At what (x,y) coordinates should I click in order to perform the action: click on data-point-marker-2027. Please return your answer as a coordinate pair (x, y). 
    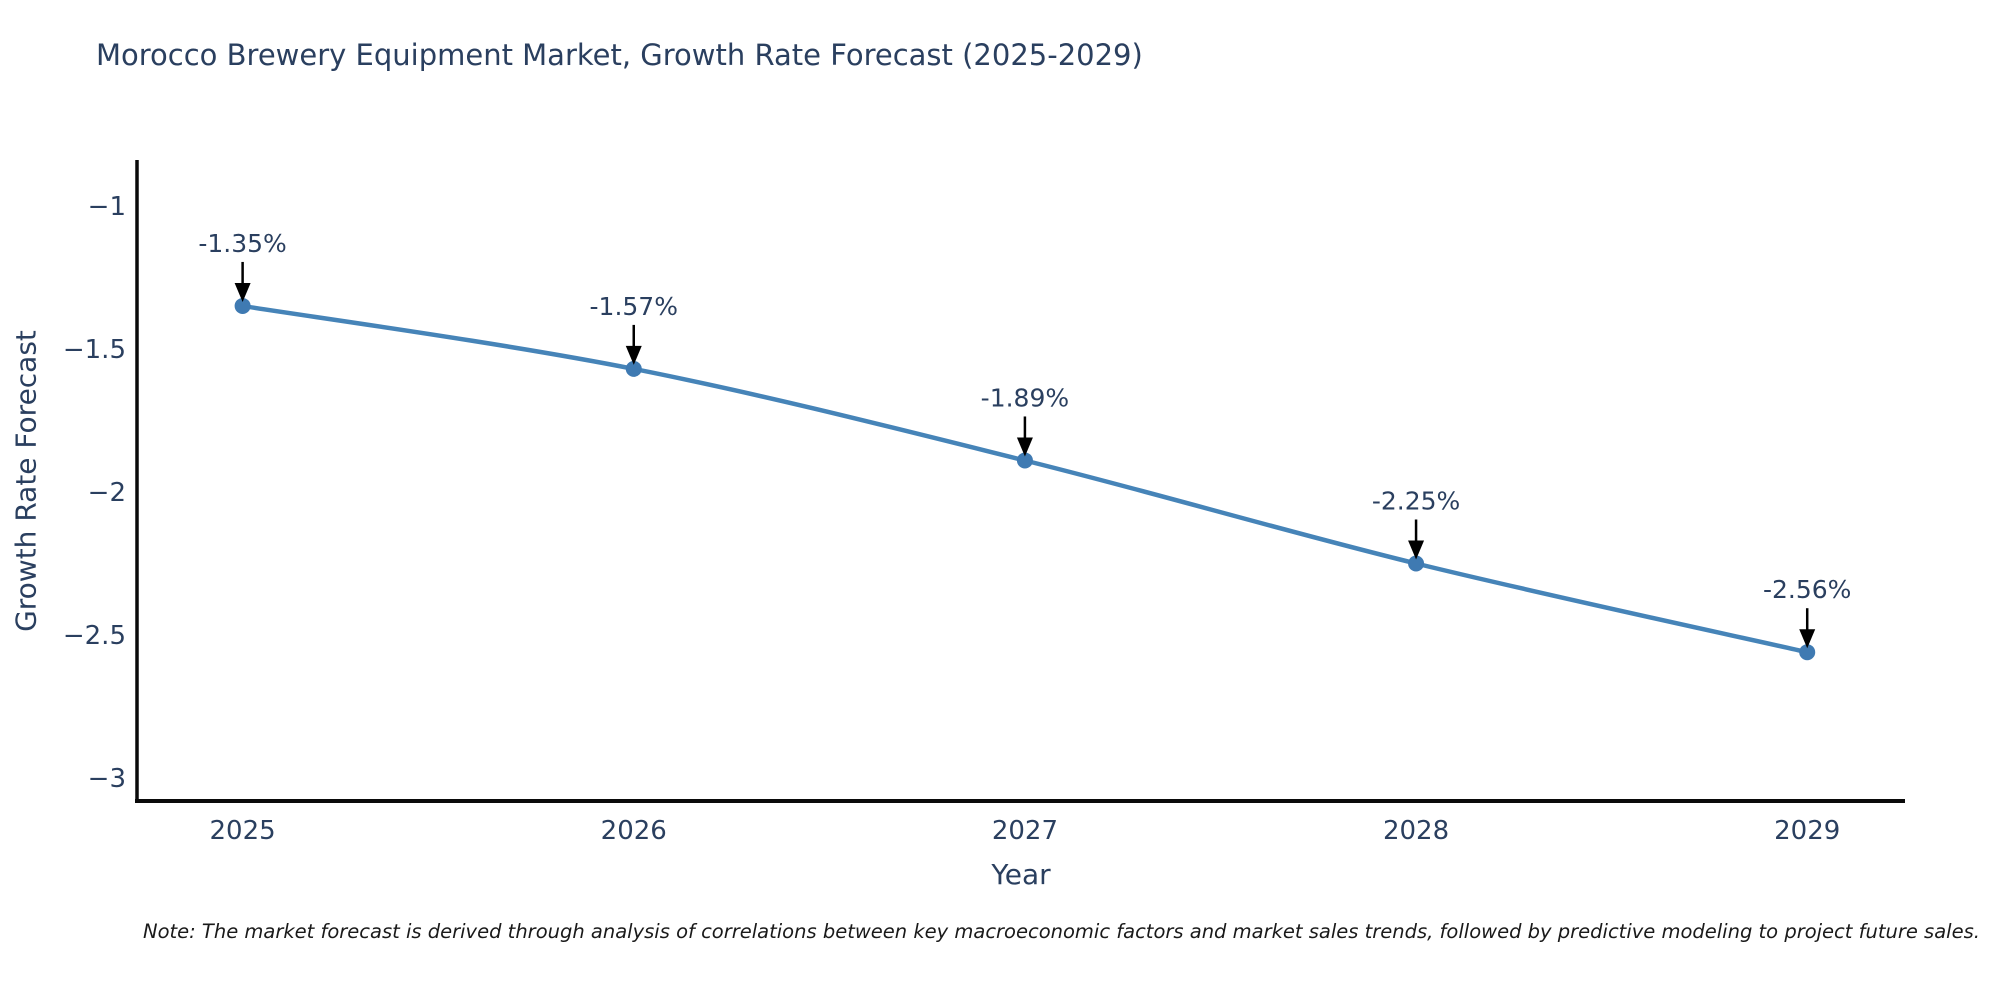
    Looking at the image, I should click on (1024, 460).